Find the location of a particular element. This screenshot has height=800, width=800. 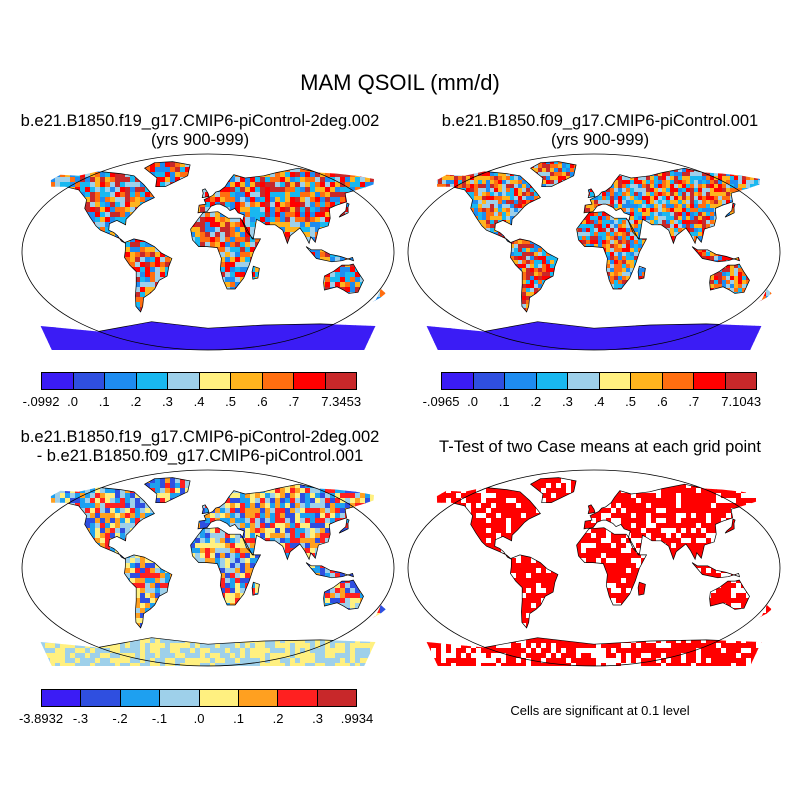

figure-title: MAM QSOIL (mm/d) is located at coordinates (400, 82).